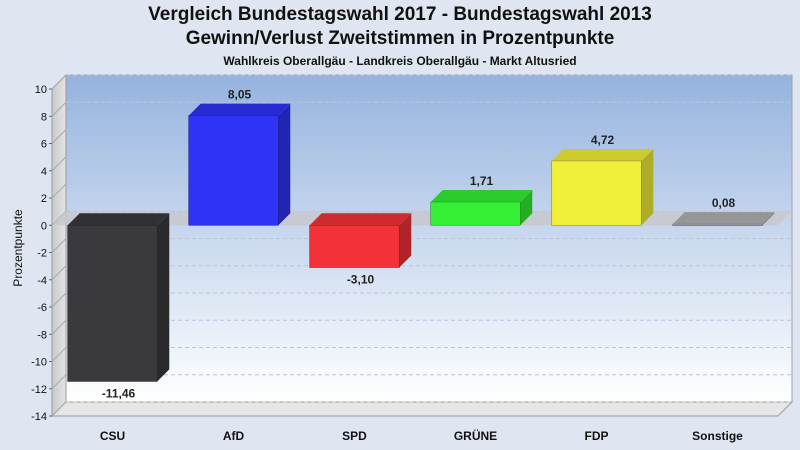 Image resolution: width=800 pixels, height=450 pixels. What do you see at coordinates (42, 281) in the screenshot?
I see `y-tick-label: -4` at bounding box center [42, 281].